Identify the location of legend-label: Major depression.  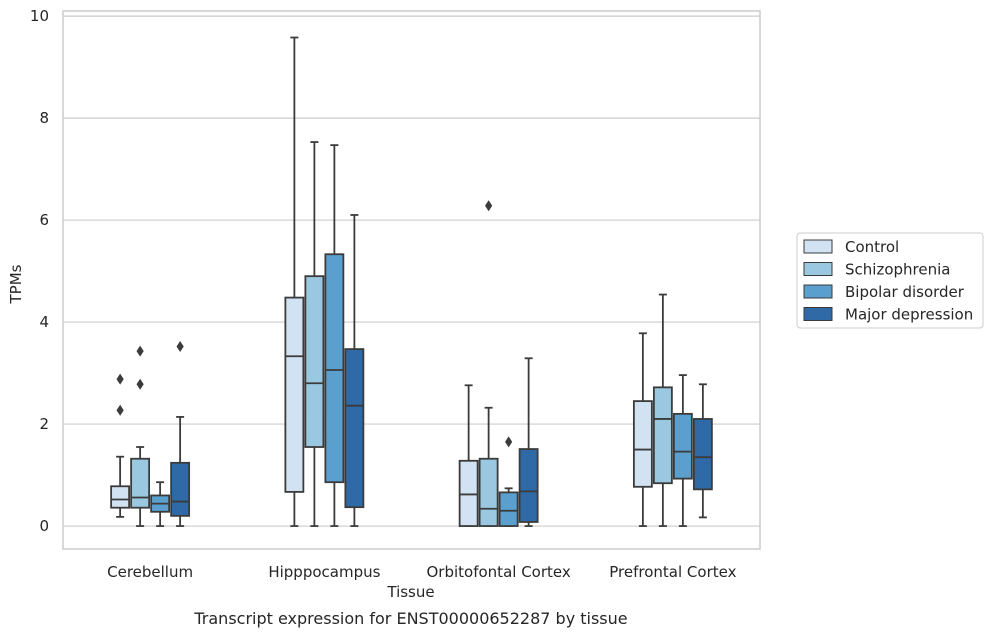
(909, 315).